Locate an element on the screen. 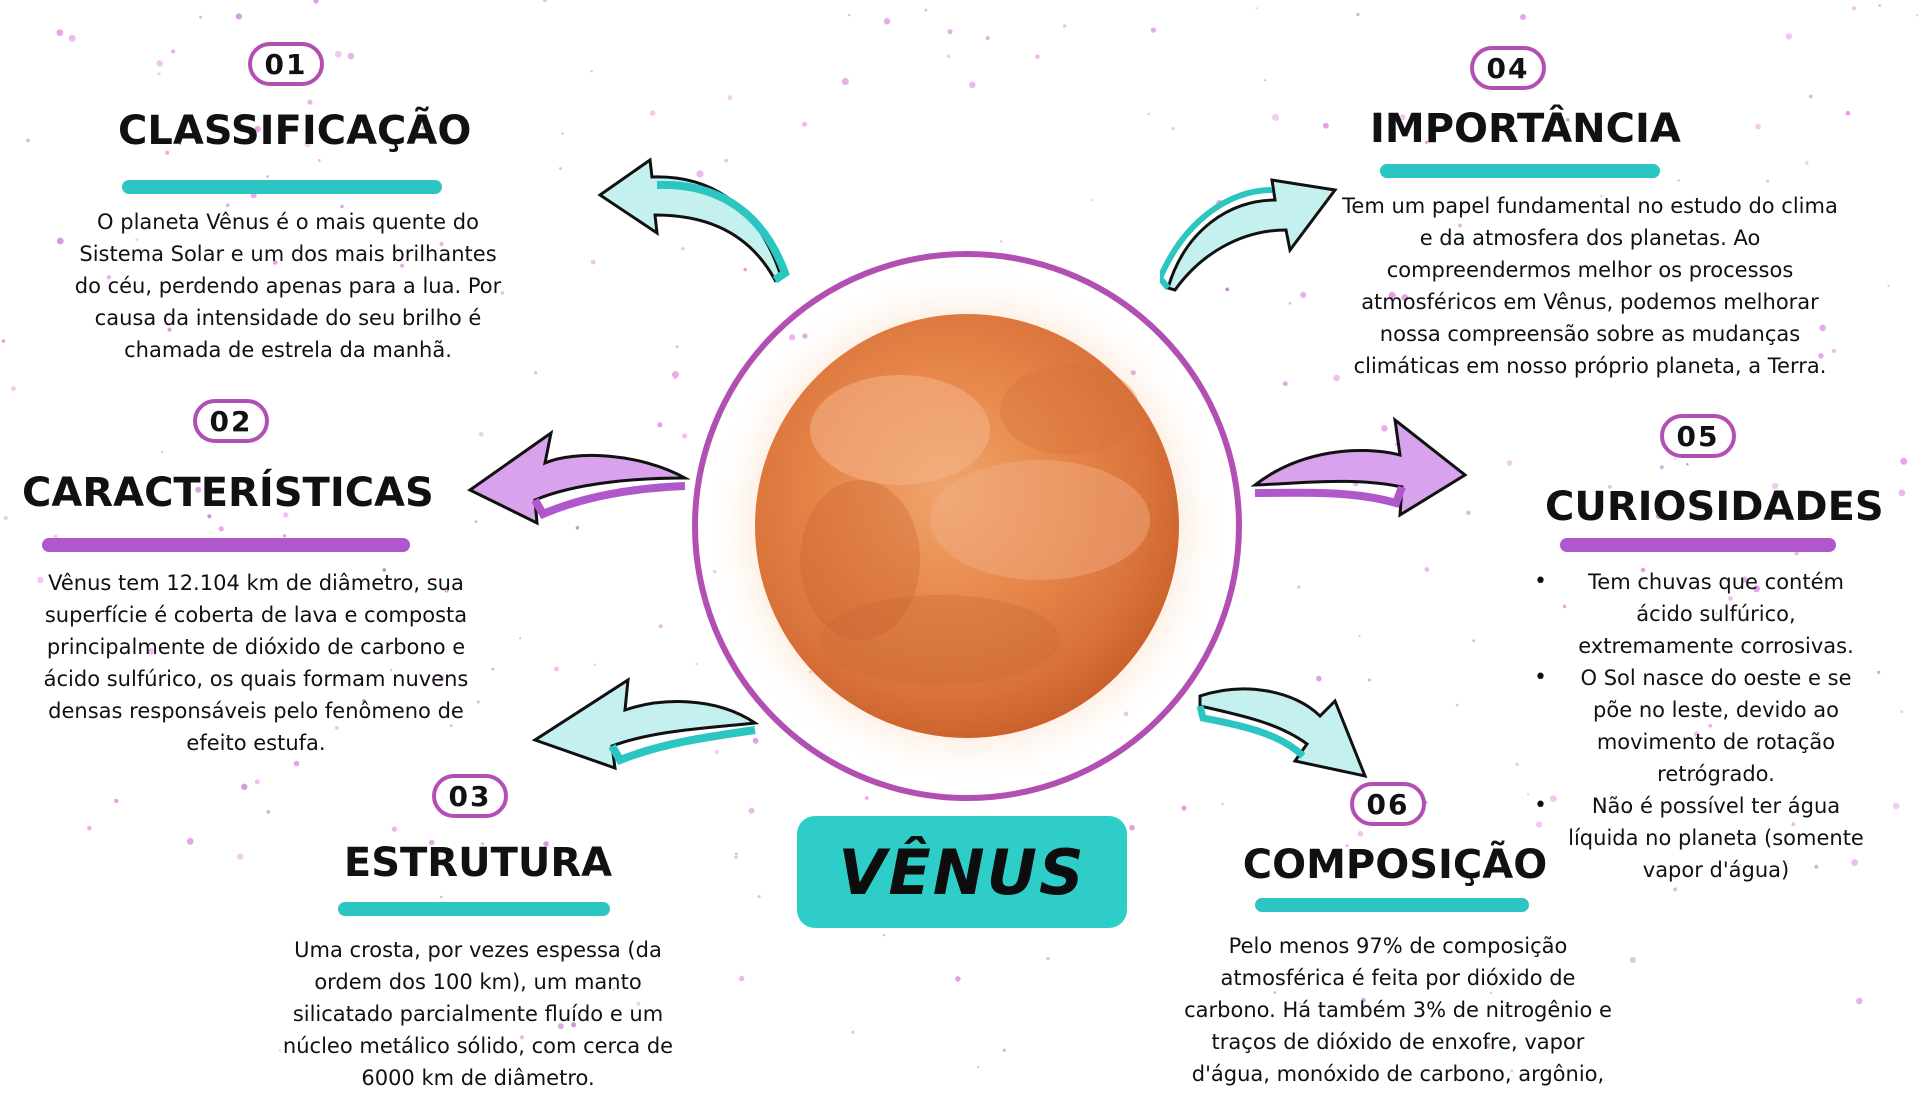 This screenshot has height=1094, width=1920. planet-ring is located at coordinates (967, 526).